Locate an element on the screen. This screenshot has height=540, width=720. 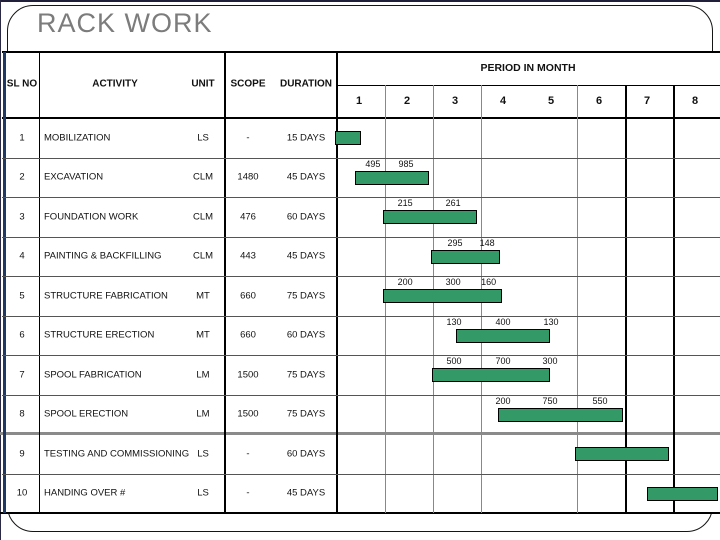
cell-activity: STRUCTURE ERECTION is located at coordinates (99, 335).